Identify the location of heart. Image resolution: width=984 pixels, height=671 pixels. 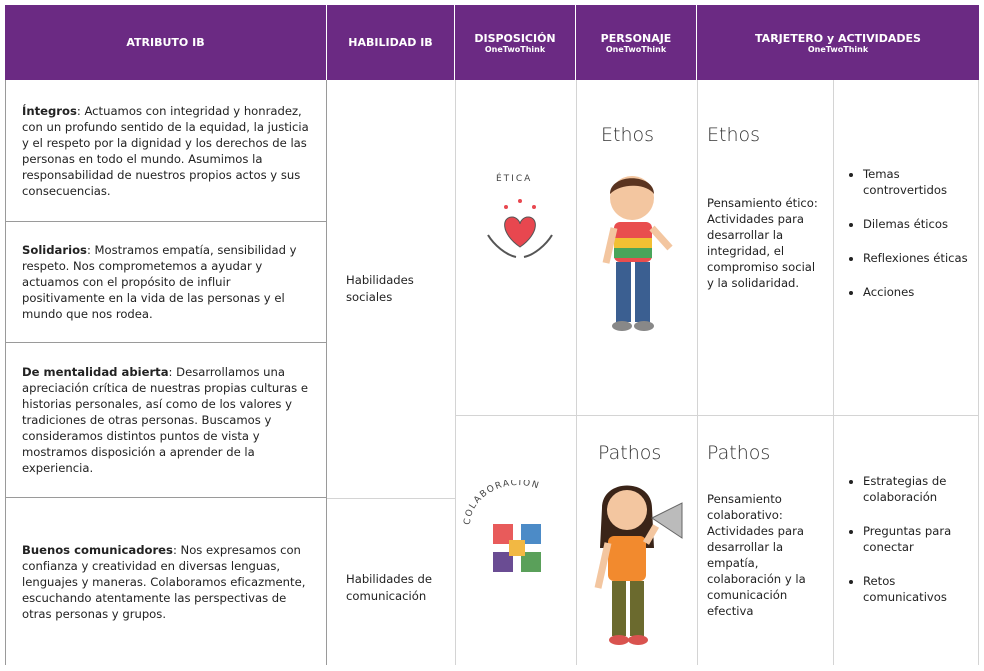
(520, 232).